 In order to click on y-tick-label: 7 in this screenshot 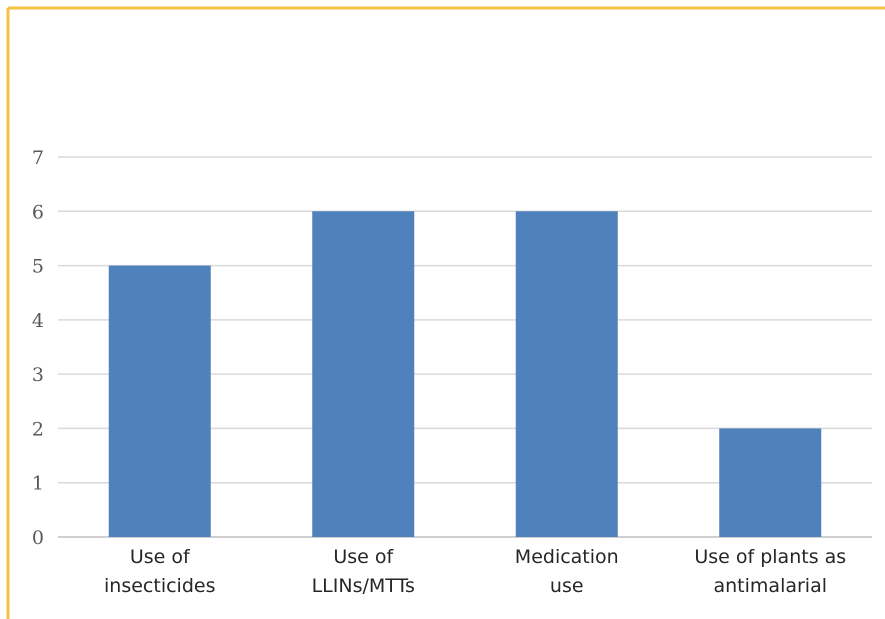, I will do `click(38, 158)`.